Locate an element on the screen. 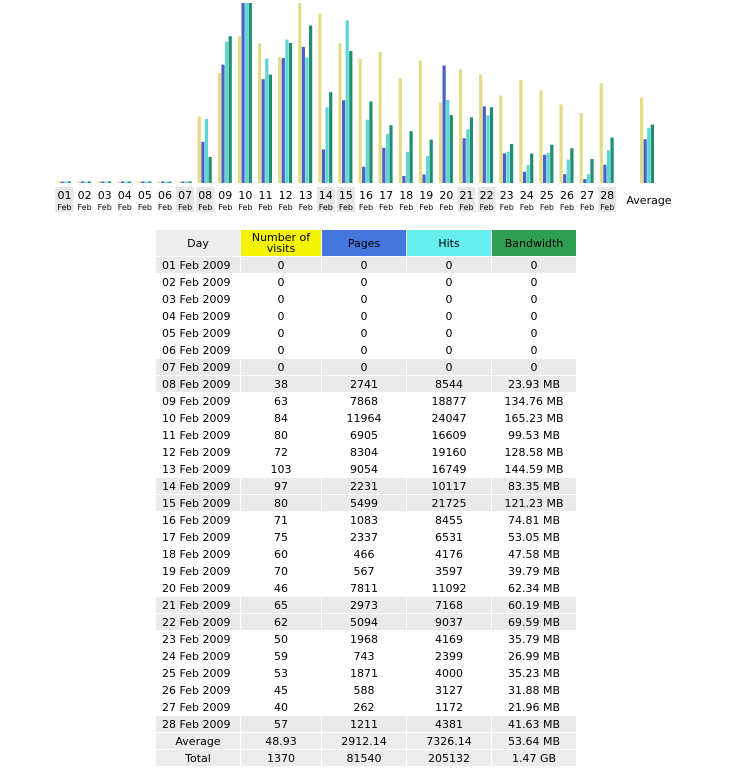  cell-bandwidth: 53.05 MB is located at coordinates (534, 537).